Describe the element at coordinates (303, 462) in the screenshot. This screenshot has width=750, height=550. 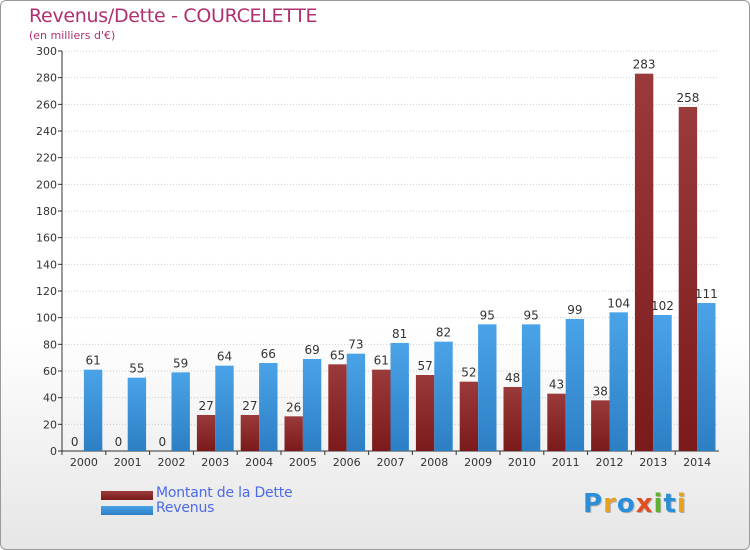
I see `x-tick-label: 2005` at that location.